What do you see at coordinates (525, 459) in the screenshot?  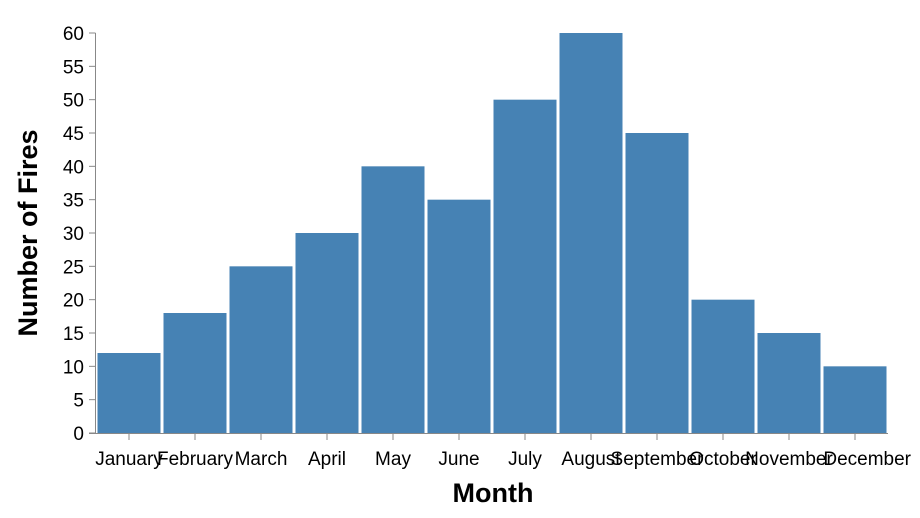 I see `x-tick-label-july: July` at bounding box center [525, 459].